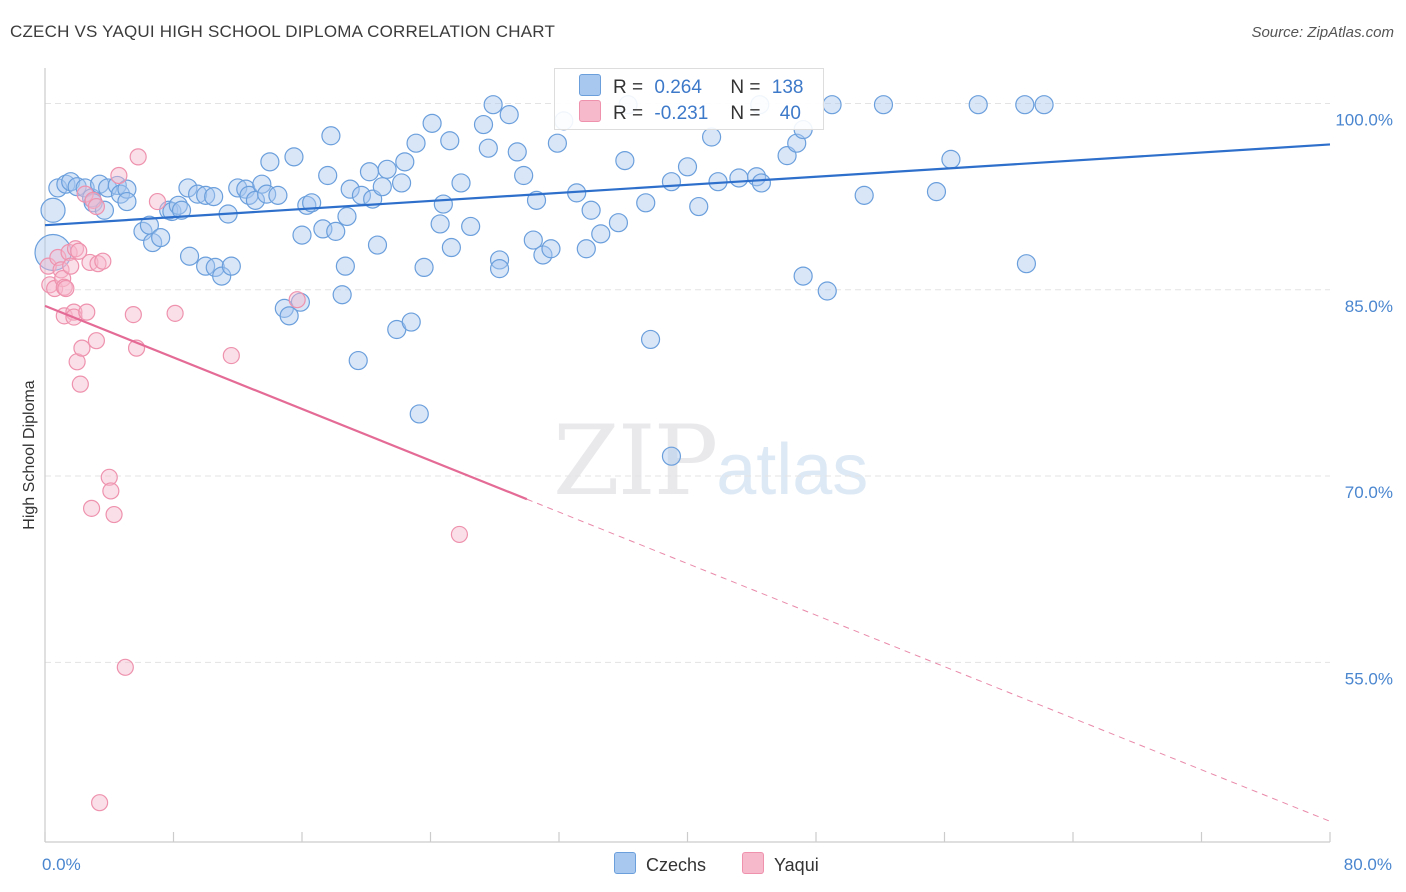  What do you see at coordinates (1364, 119) in the screenshot?
I see `y-tick-label: 100.0%` at bounding box center [1364, 119].